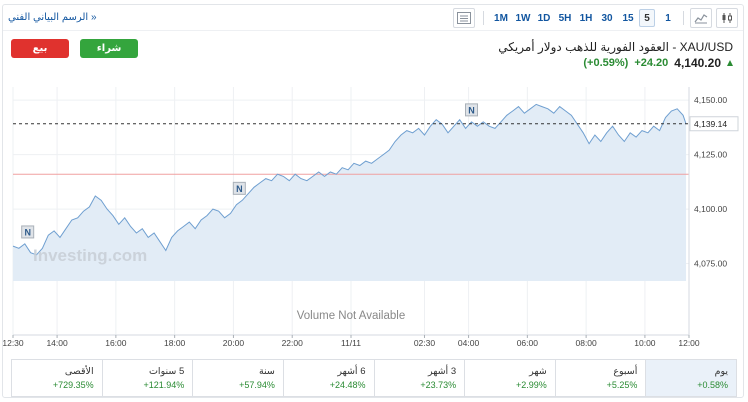 The image size is (748, 402). What do you see at coordinates (175, 343) in the screenshot?
I see `x-tick-label: 18:00` at bounding box center [175, 343].